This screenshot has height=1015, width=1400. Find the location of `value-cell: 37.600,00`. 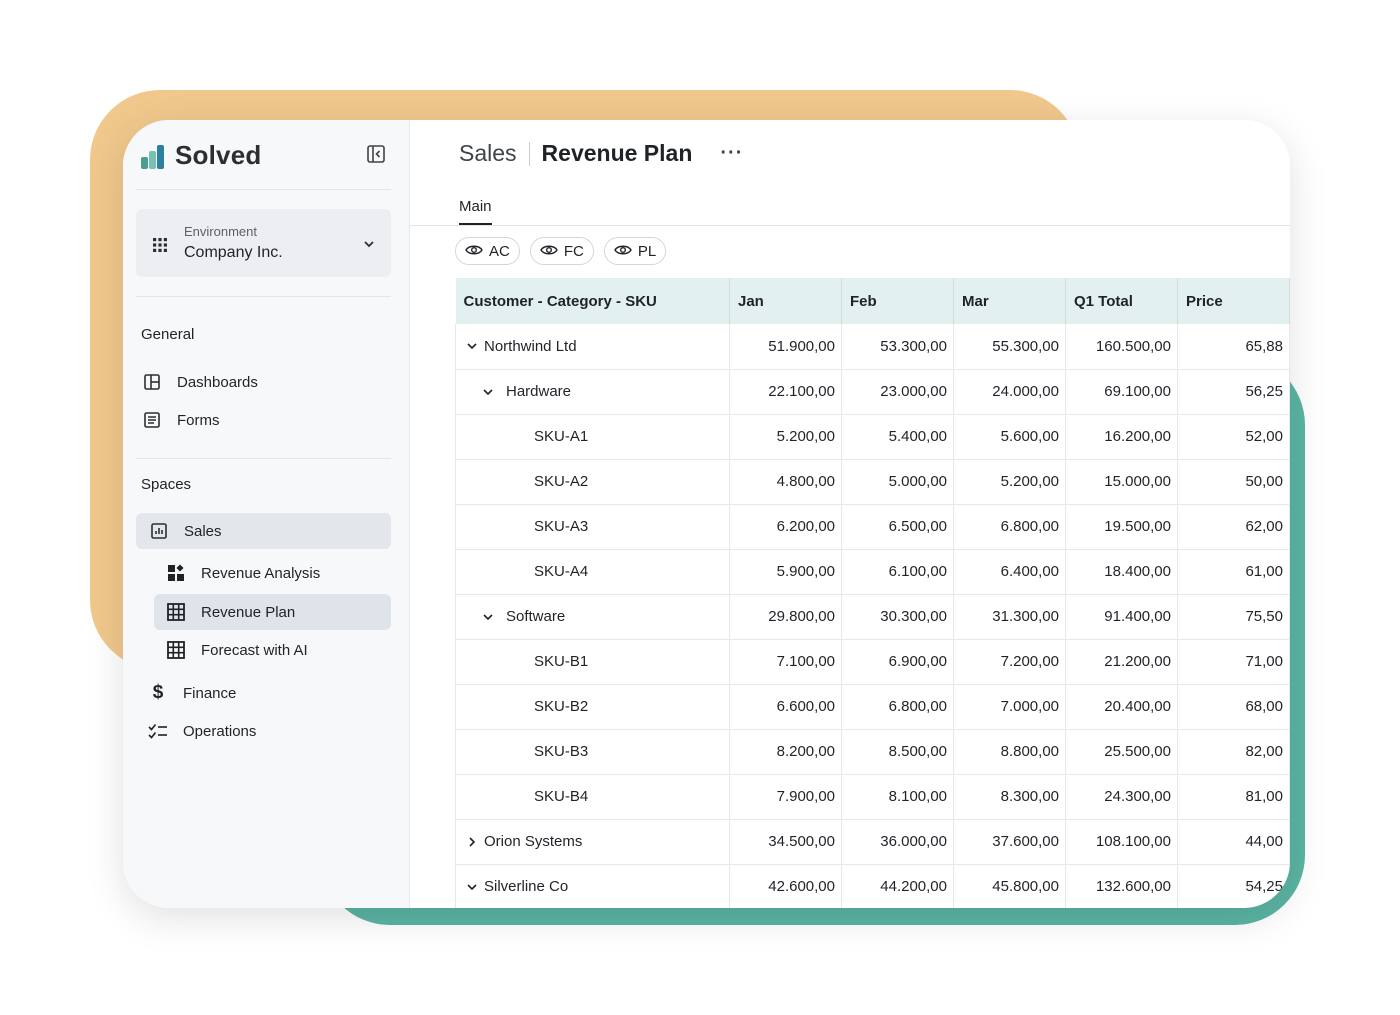

value-cell: 37.600,00 is located at coordinates (1009, 842).